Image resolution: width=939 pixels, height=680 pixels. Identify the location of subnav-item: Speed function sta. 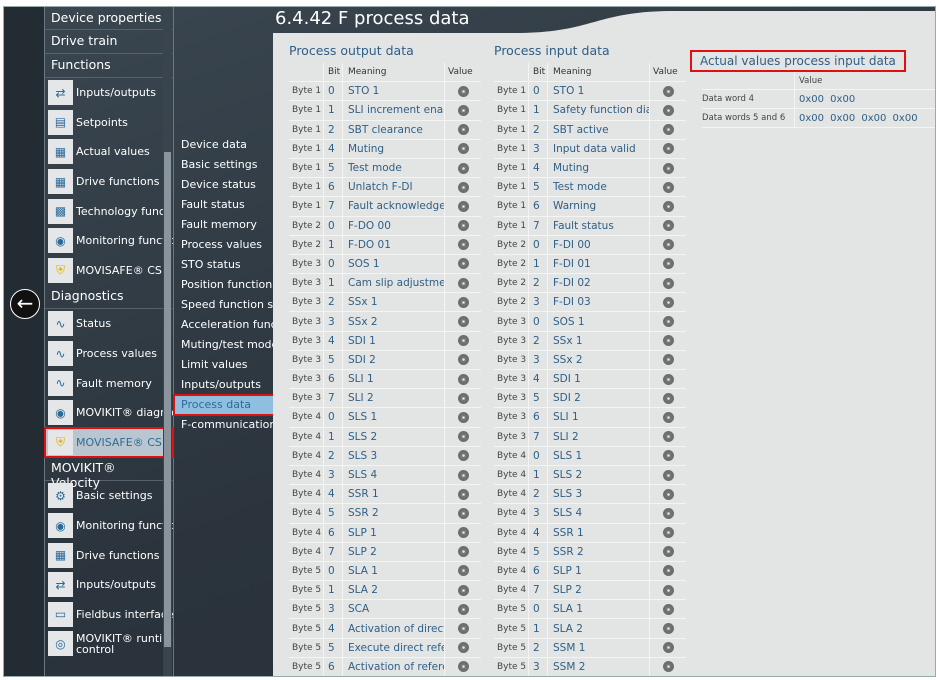
(227, 304).